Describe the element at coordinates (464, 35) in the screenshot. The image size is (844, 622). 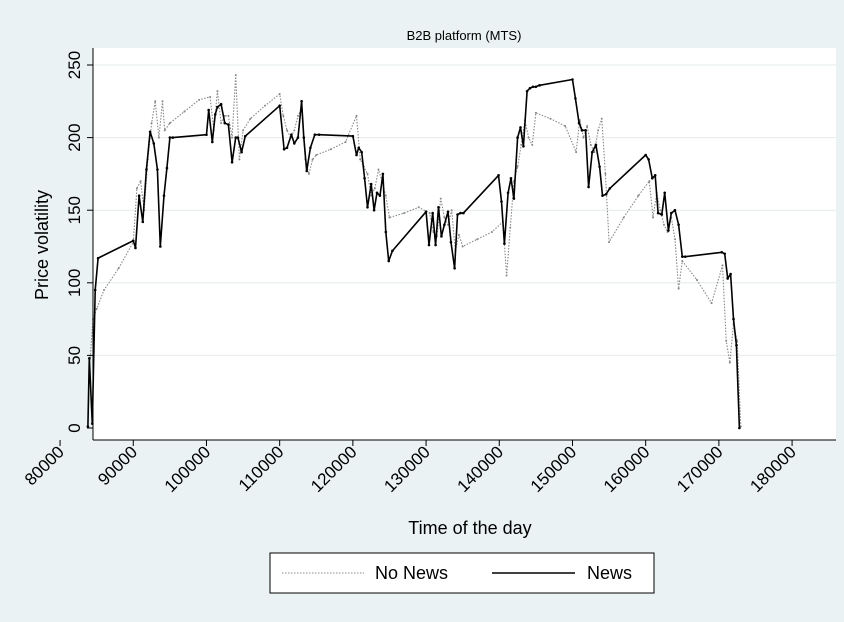
I see `chart-title: B2B platform (MTS)` at that location.